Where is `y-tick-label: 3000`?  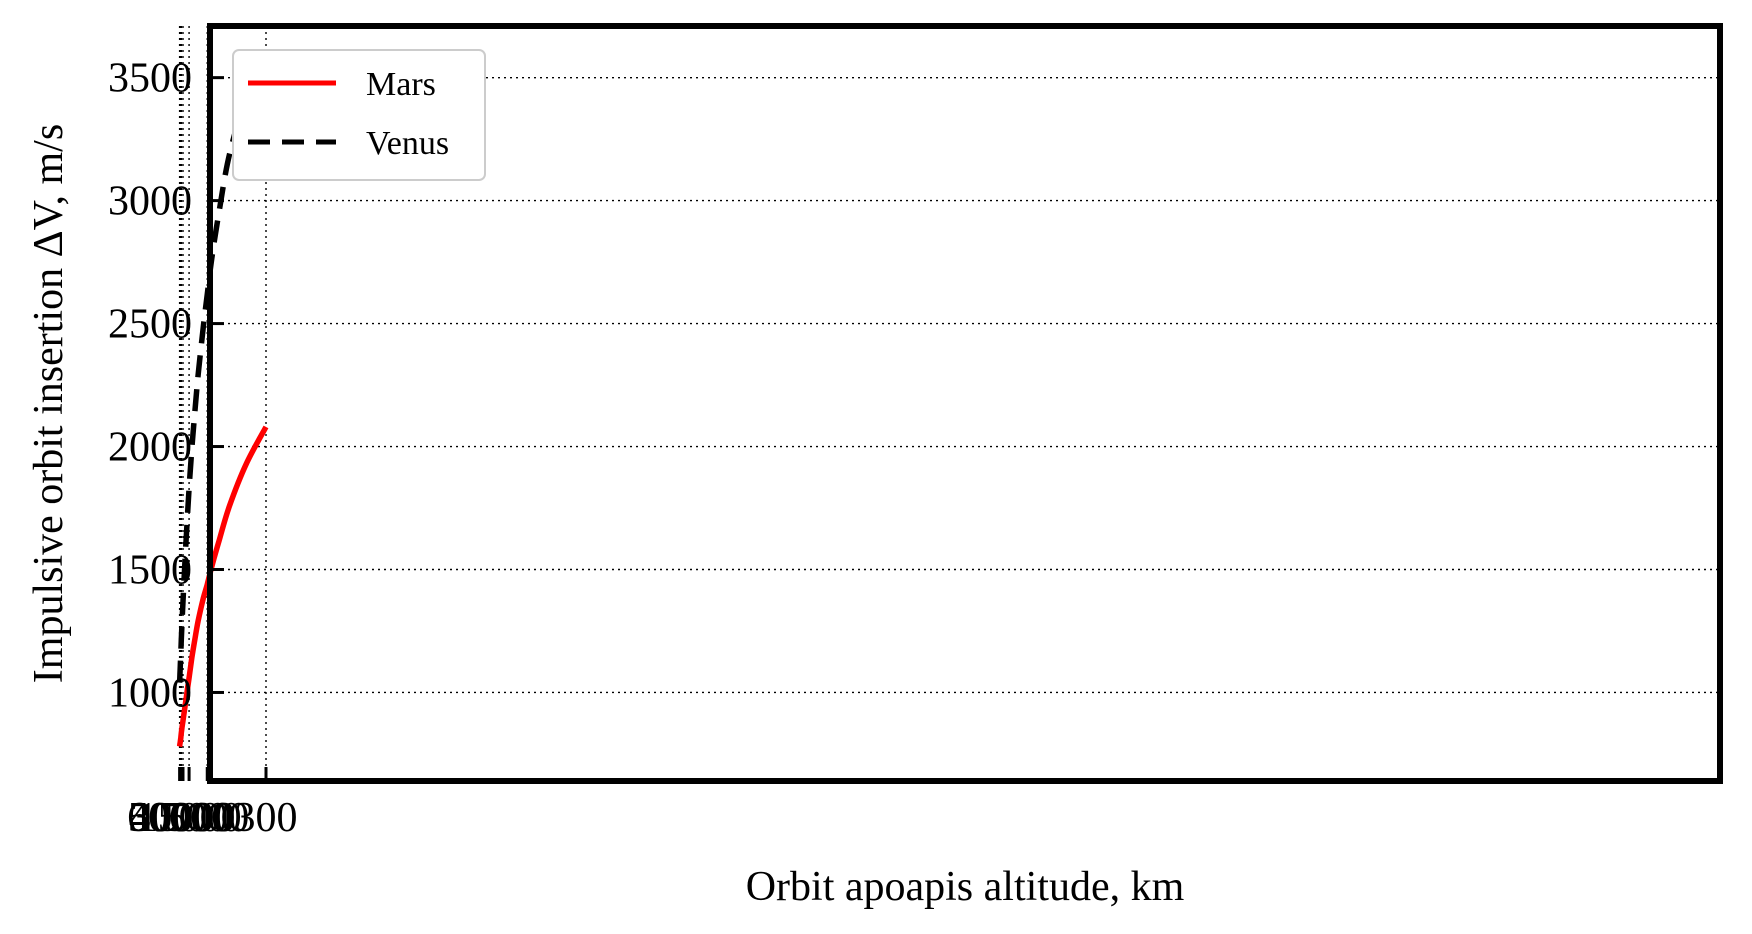 y-tick-label: 3000 is located at coordinates (150, 202).